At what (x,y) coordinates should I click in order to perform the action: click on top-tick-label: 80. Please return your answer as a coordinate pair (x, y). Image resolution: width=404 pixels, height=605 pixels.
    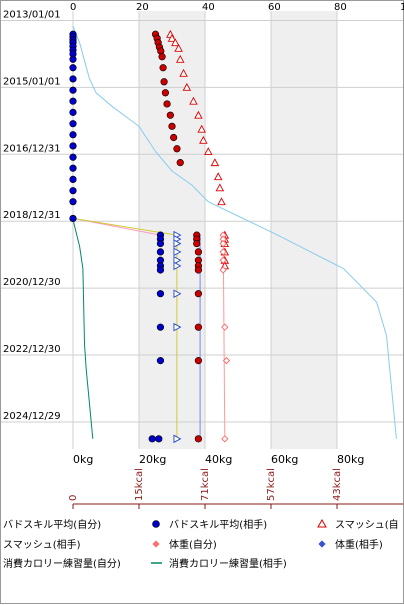
    Looking at the image, I should click on (340, 7).